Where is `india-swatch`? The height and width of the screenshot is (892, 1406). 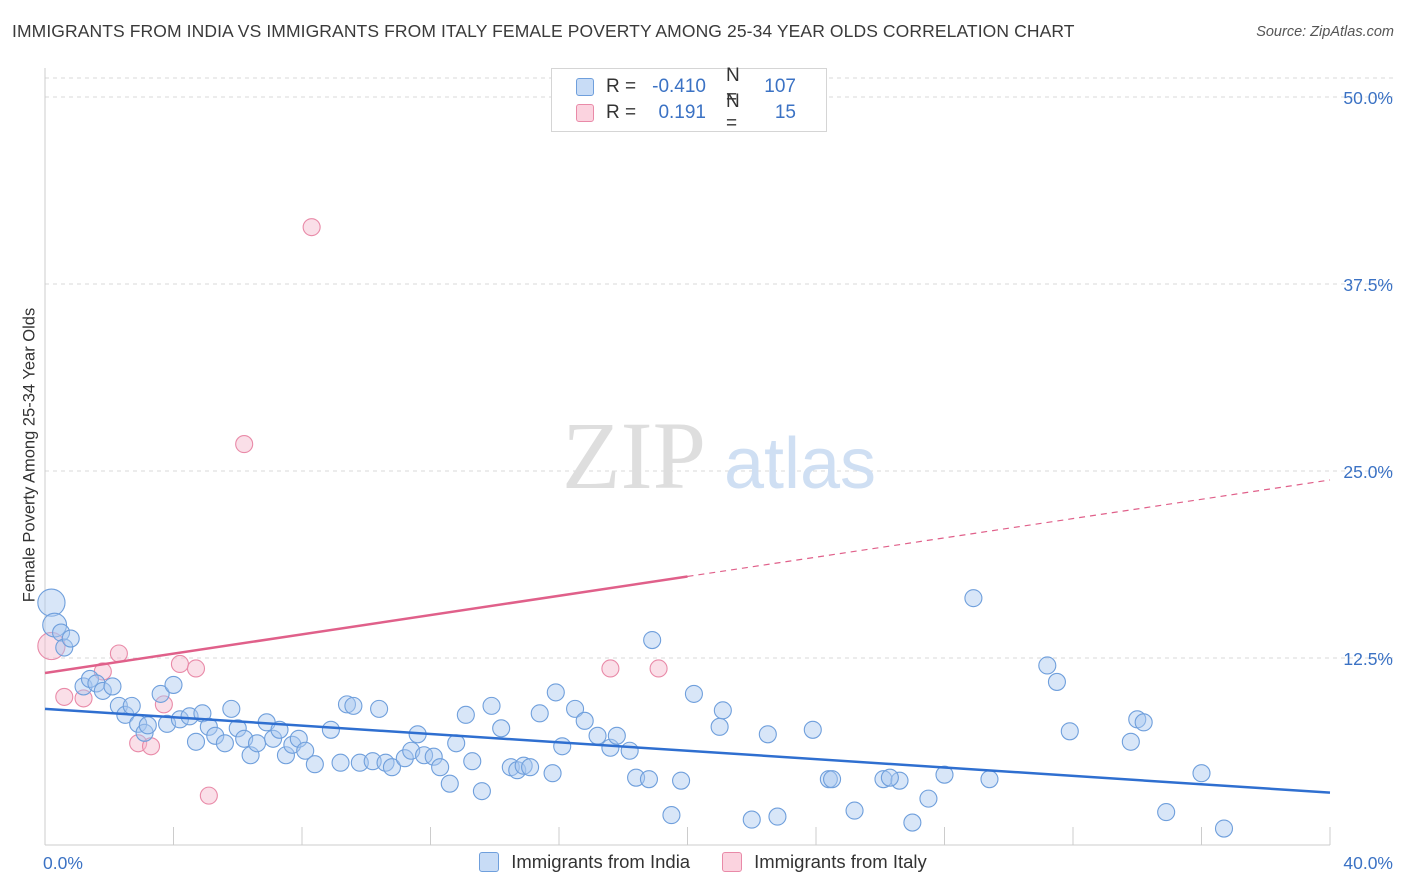
india-swatch is located at coordinates (585, 87).